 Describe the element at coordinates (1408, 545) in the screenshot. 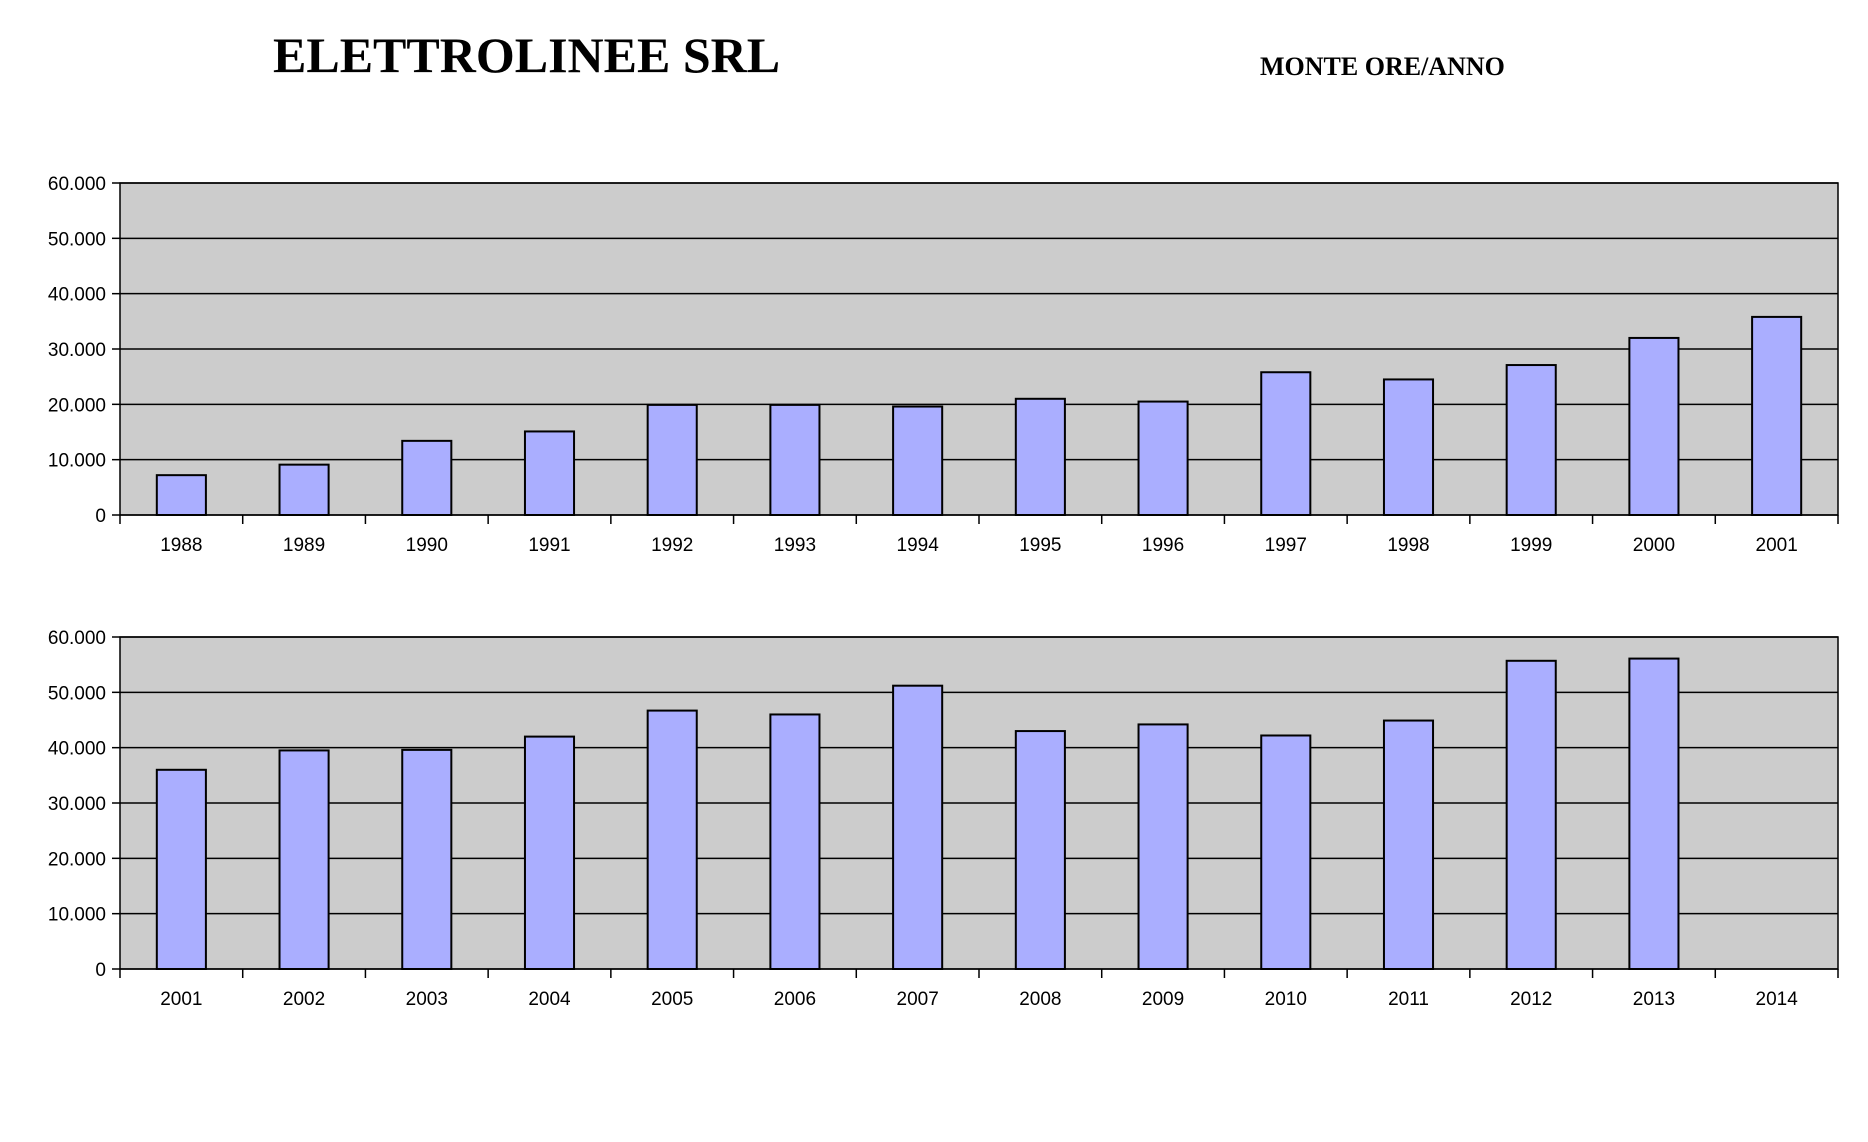

I see `x-tick-label-1998: 1998` at that location.